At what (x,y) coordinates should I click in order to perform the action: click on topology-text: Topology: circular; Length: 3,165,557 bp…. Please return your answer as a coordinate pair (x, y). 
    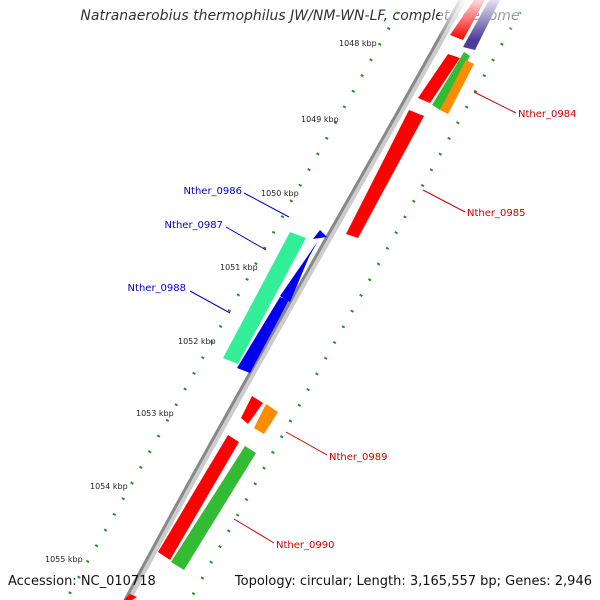
    Looking at the image, I should click on (413, 581).